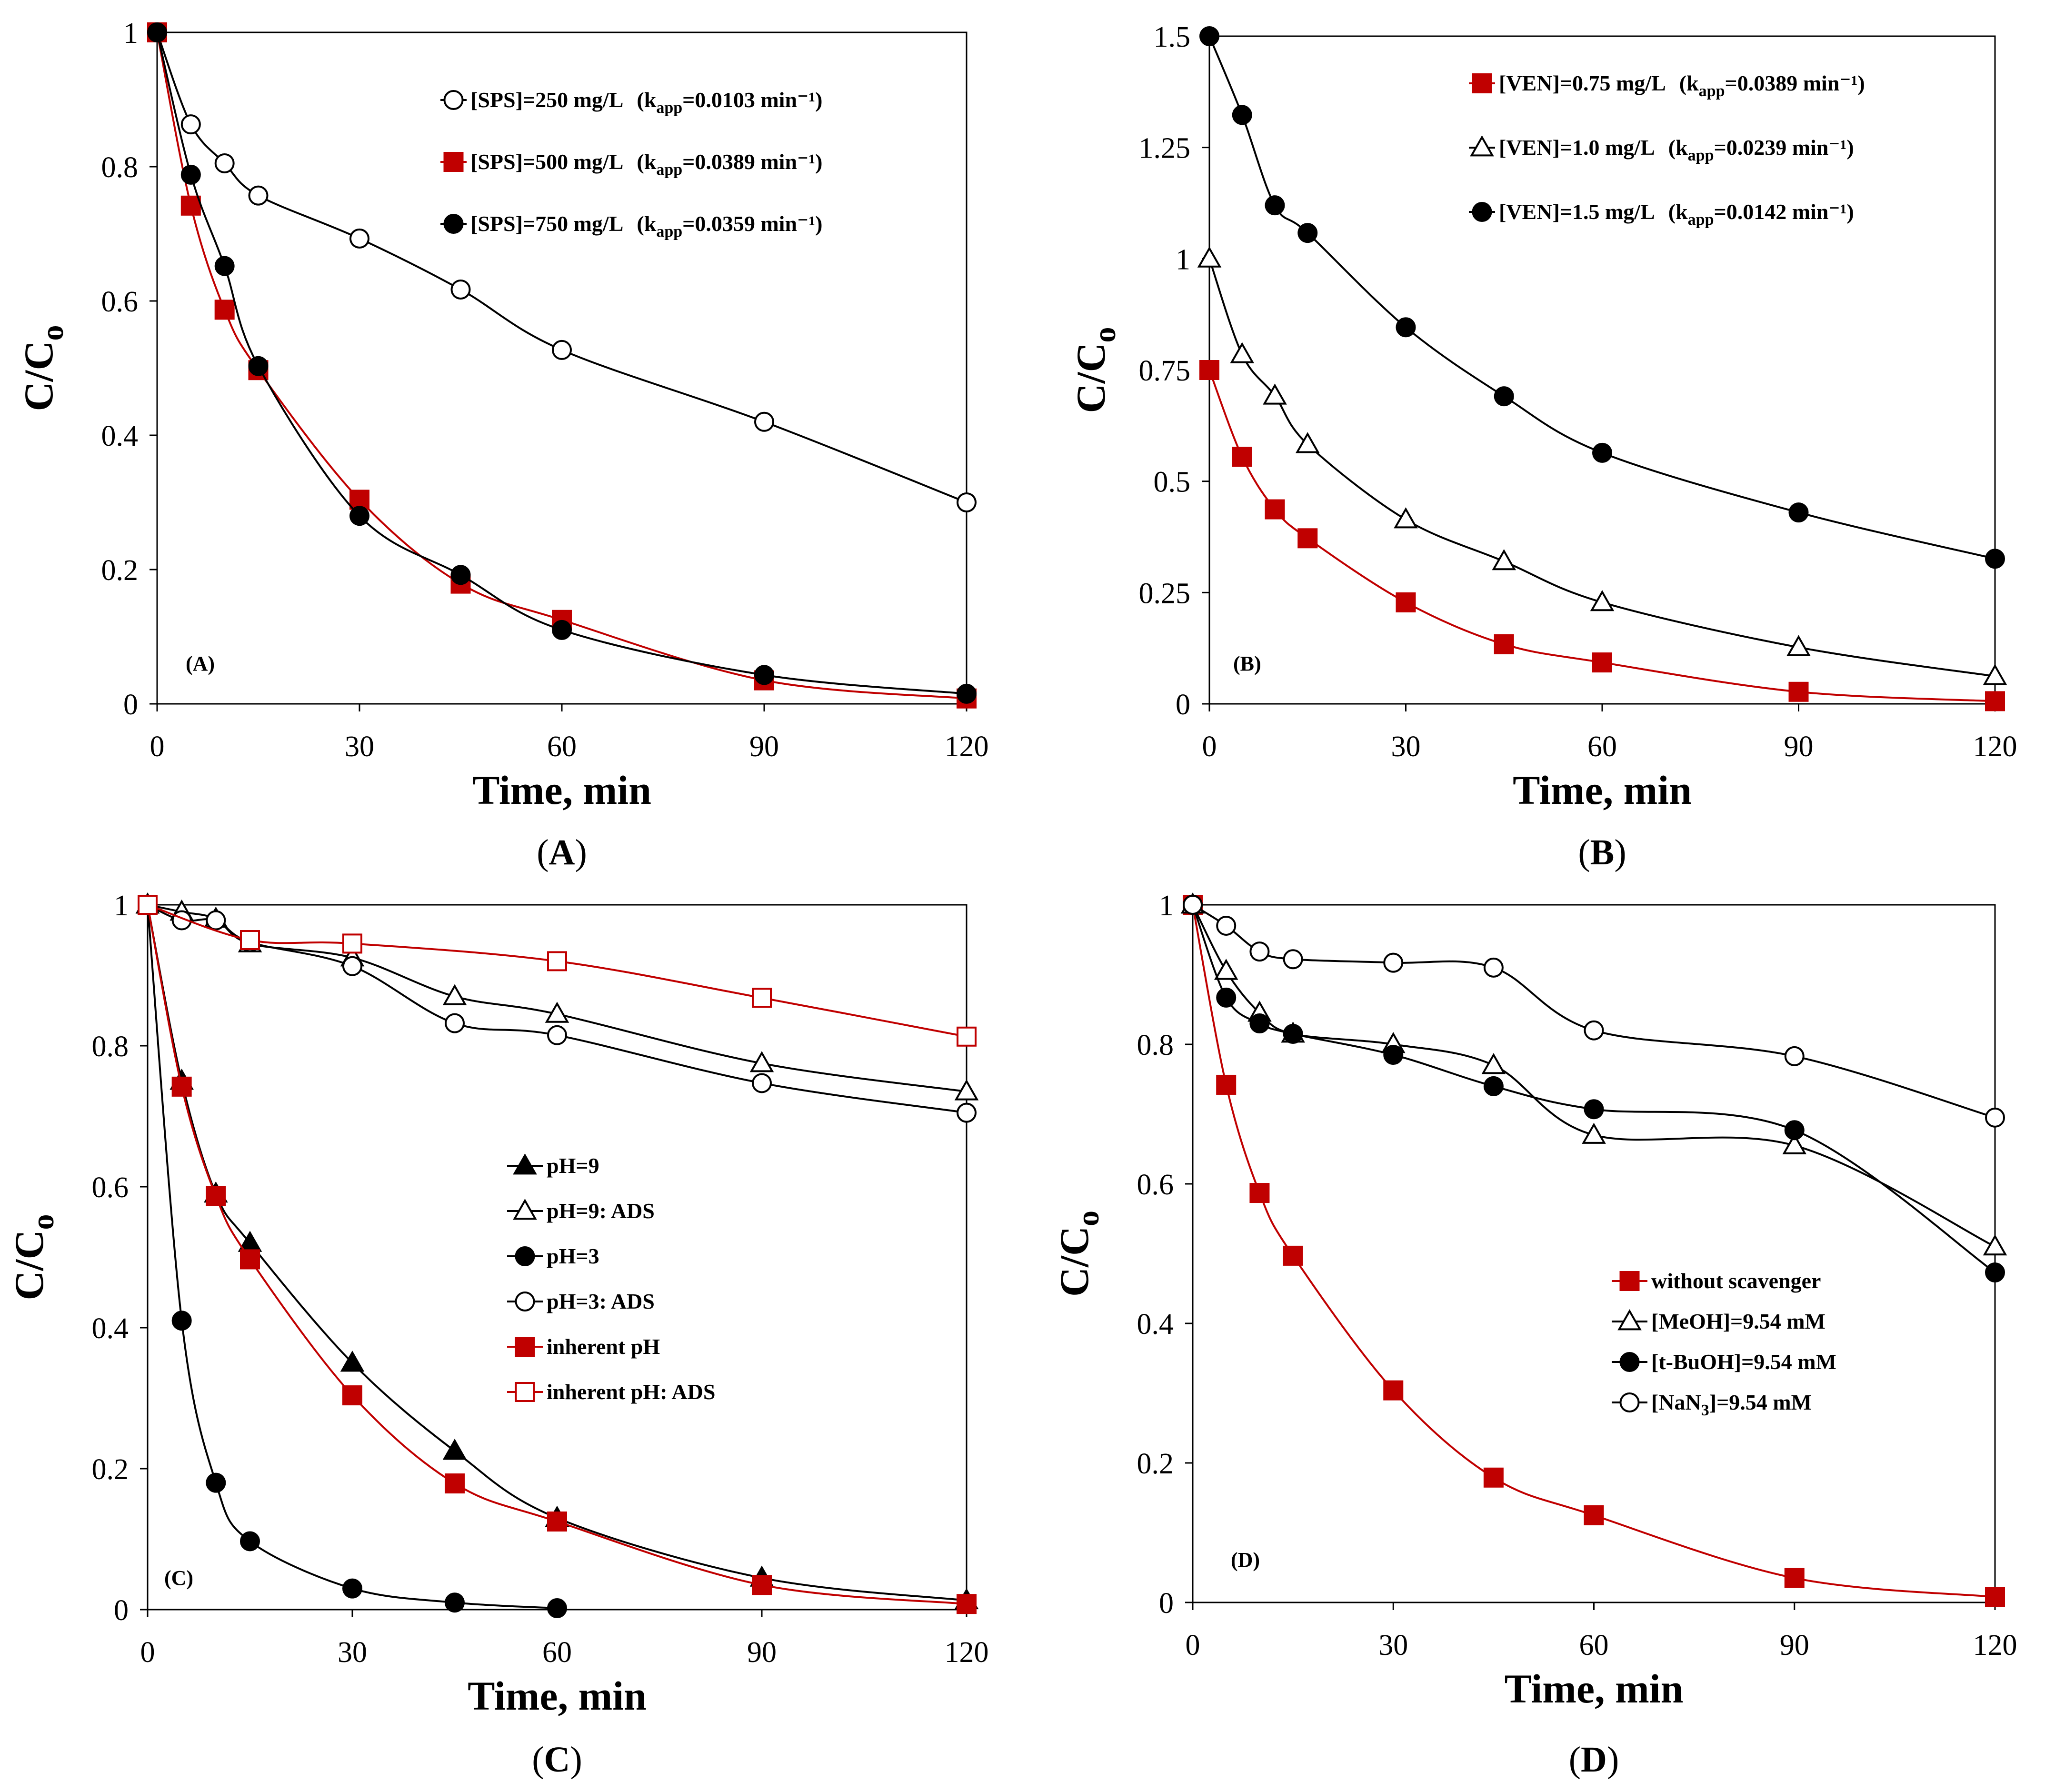 The width and height of the screenshot is (2045, 1792). What do you see at coordinates (1613, 1760) in the screenshot?
I see `caption-paren: )` at bounding box center [1613, 1760].